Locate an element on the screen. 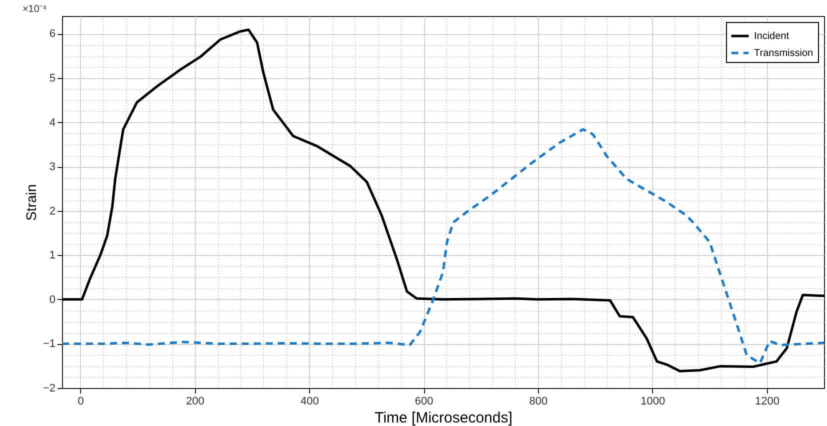 Image resolution: width=827 pixels, height=426 pixels. x-axis-title: Time [Microseconds] is located at coordinates (443, 418).